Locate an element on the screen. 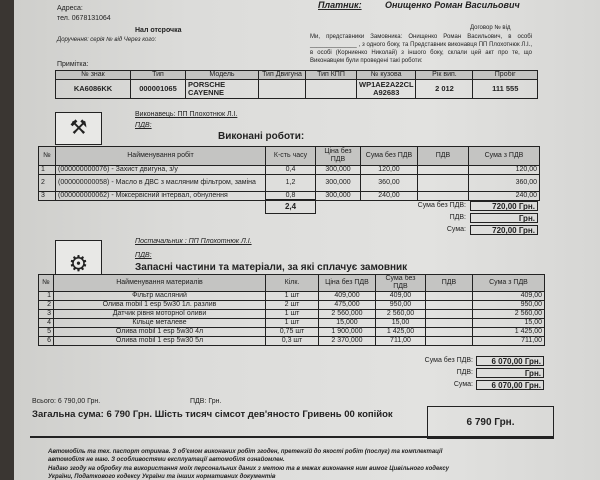  parts-vat-sum-label: ПДВ: is located at coordinates (464, 372).